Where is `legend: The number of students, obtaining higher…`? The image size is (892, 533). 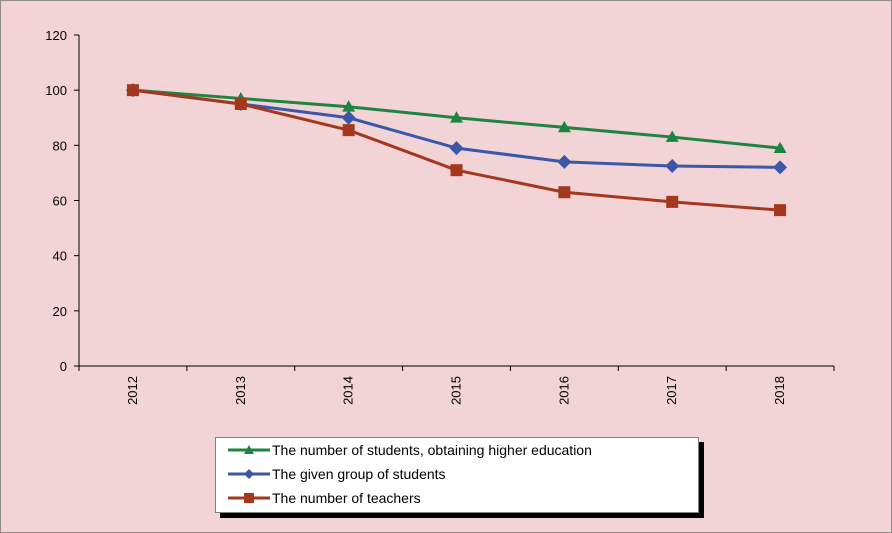
legend: The number of students, obtaining higher… is located at coordinates (457, 475).